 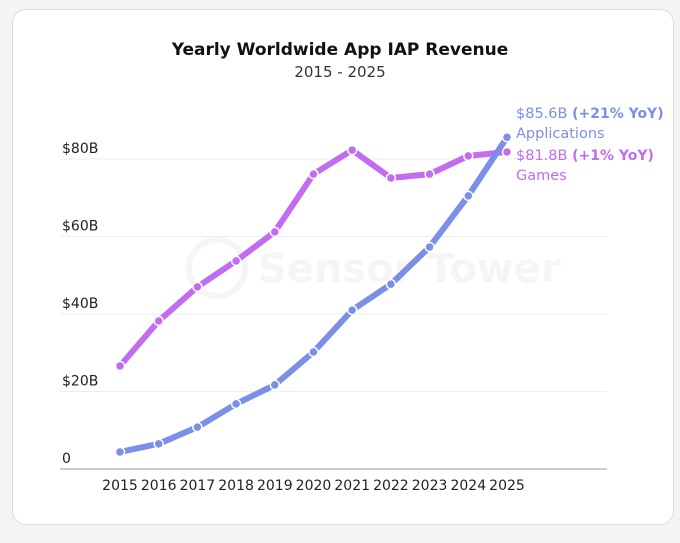 What do you see at coordinates (590, 124) in the screenshot?
I see `applications-end-label: $85.6B (+21% YoY) Applications` at bounding box center [590, 124].